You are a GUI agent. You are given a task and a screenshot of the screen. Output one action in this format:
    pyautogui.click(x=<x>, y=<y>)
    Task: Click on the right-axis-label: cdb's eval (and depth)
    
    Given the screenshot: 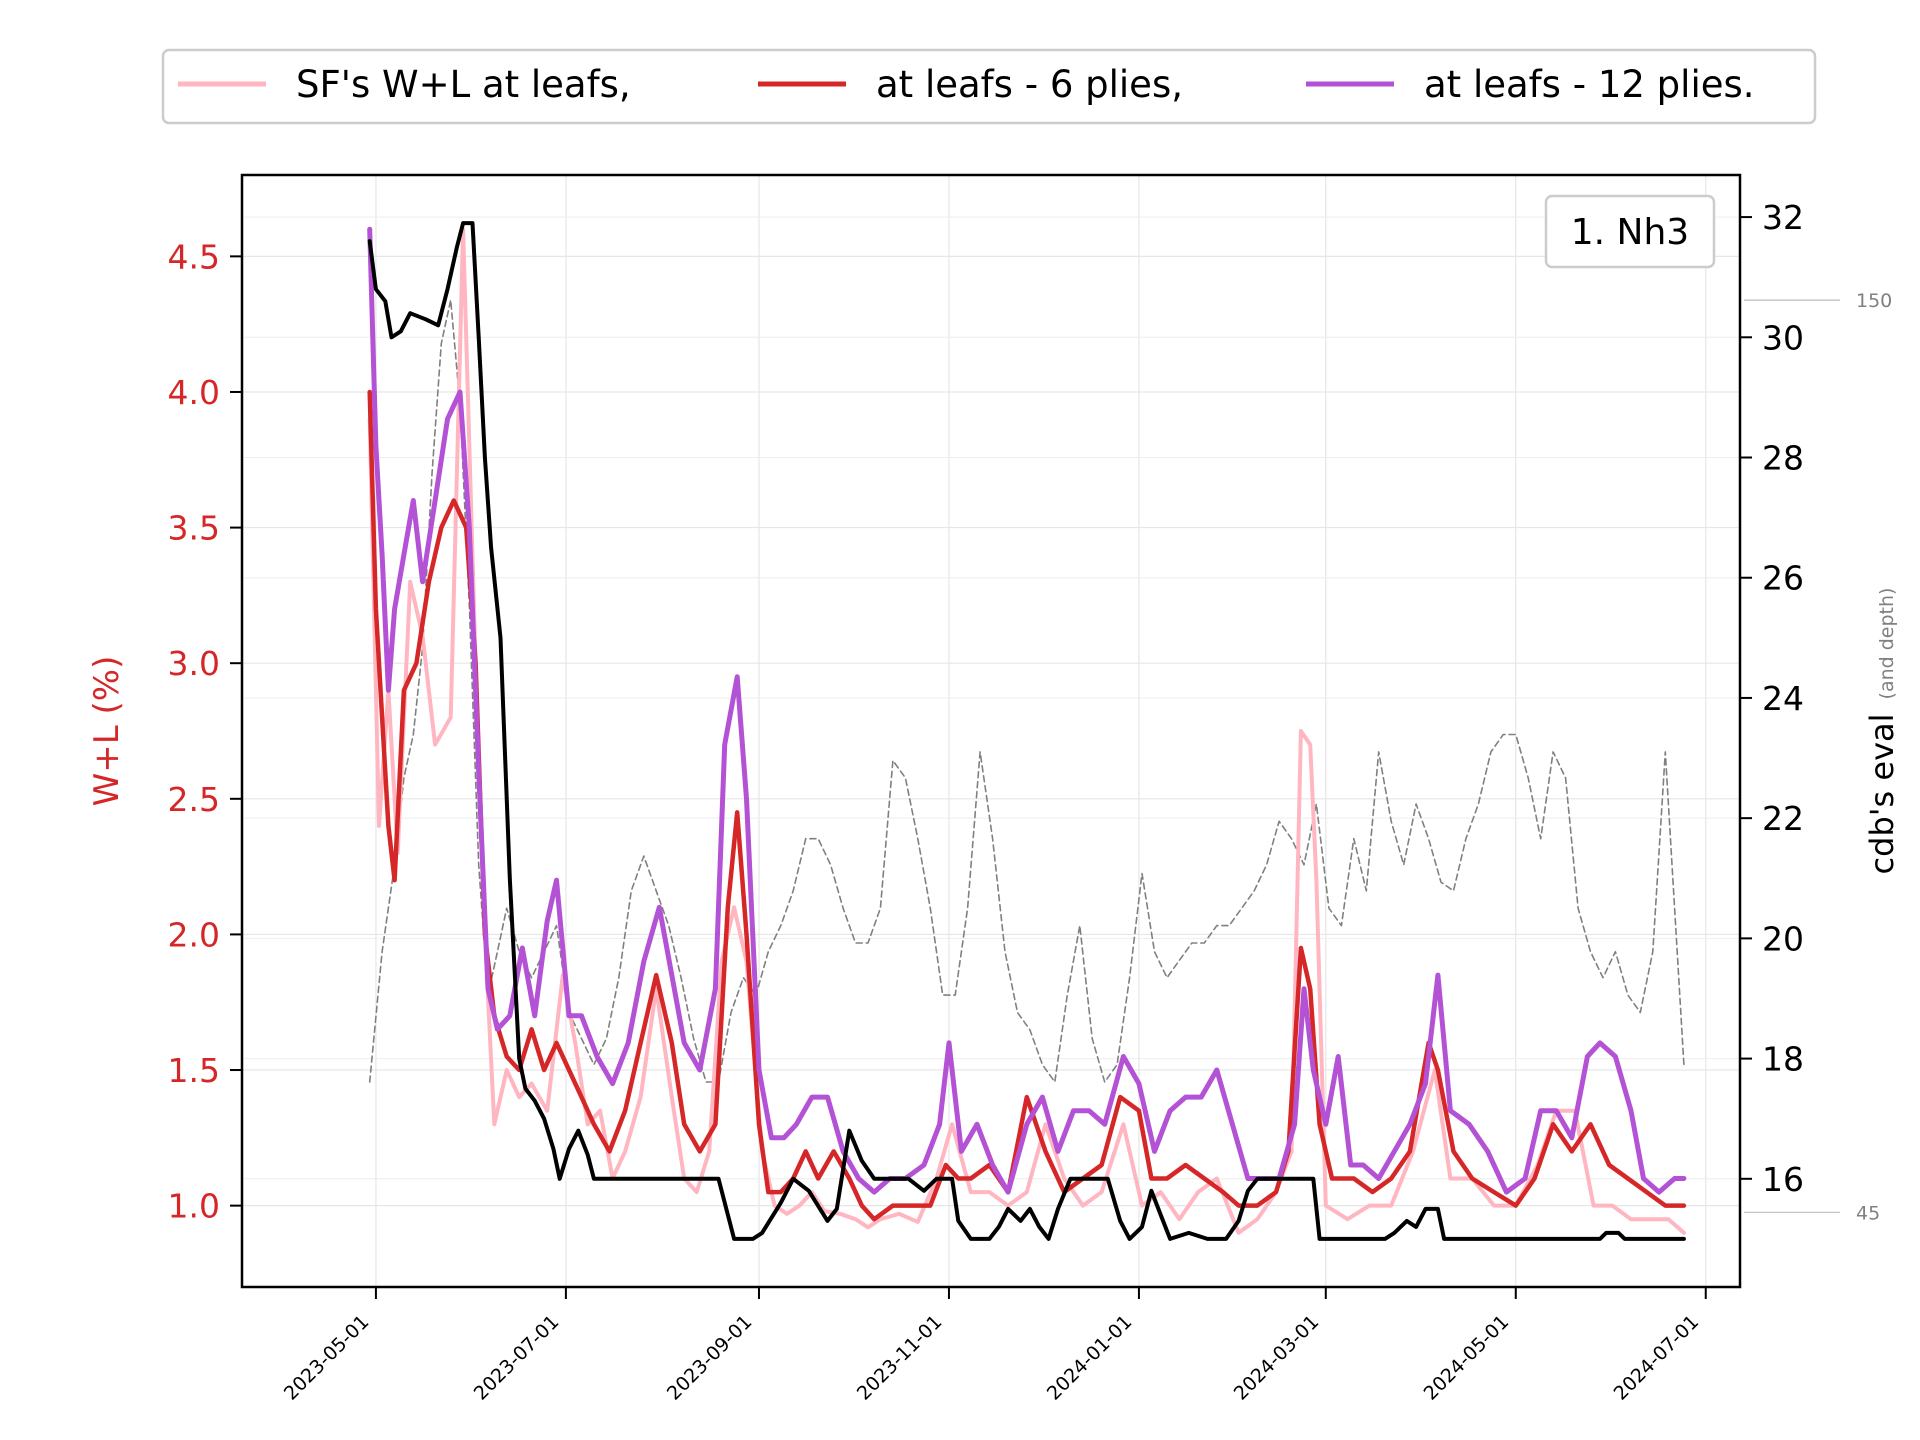 What is the action you would take?
    pyautogui.click(x=1882, y=731)
    